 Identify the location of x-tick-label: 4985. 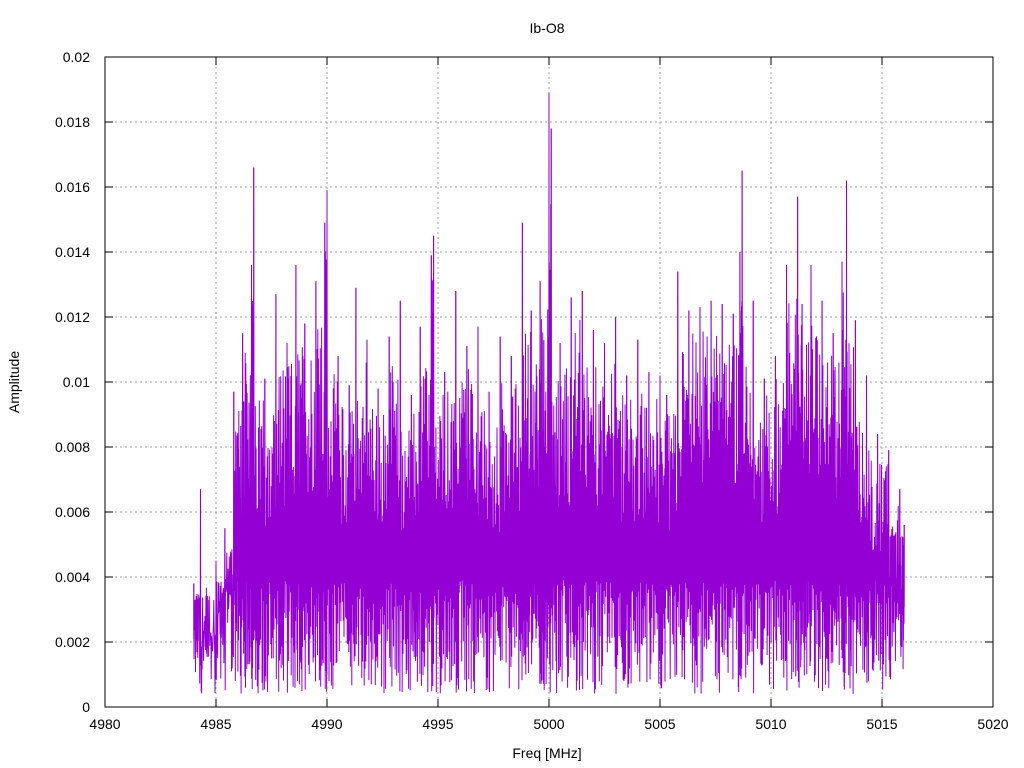
(215, 724).